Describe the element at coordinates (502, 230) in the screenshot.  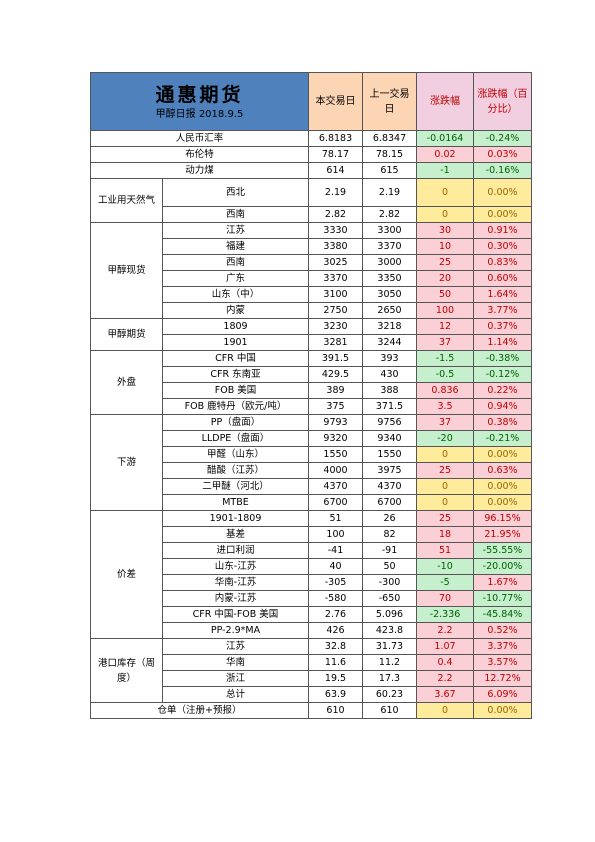
I see `change-percent: 0.91%` at that location.